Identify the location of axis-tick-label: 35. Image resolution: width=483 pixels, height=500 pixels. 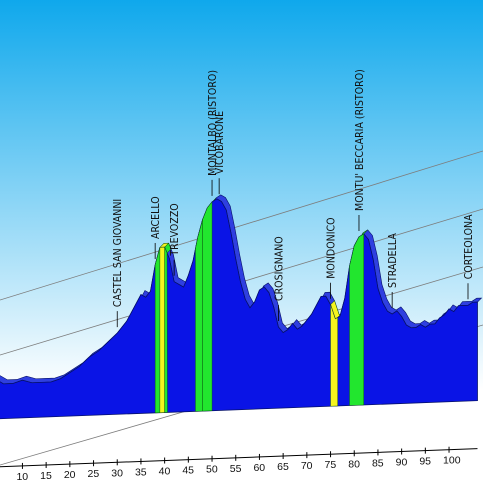
(141, 472).